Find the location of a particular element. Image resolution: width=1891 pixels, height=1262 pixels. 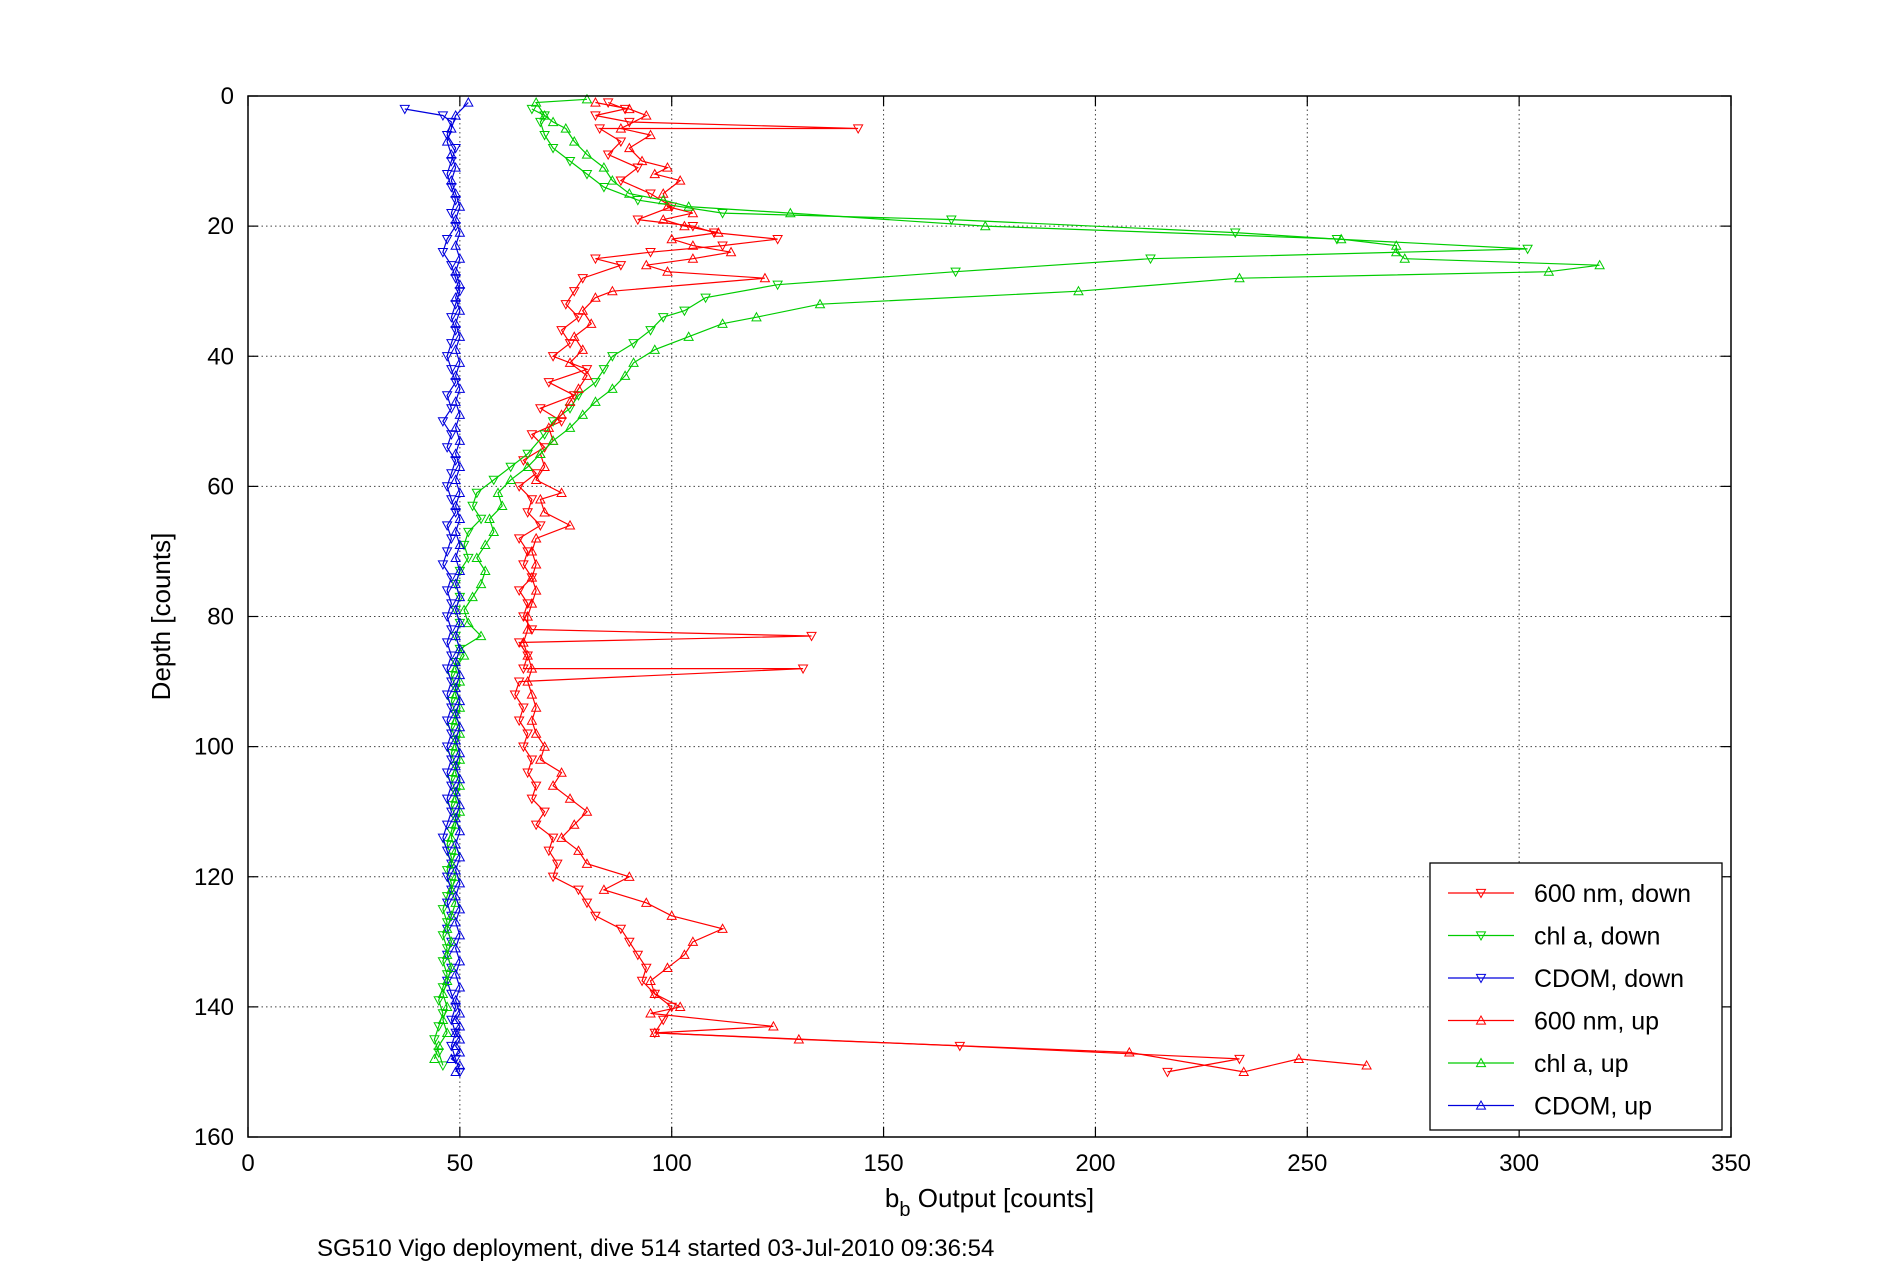

legend-item: 600 nm, down is located at coordinates (1569, 894).